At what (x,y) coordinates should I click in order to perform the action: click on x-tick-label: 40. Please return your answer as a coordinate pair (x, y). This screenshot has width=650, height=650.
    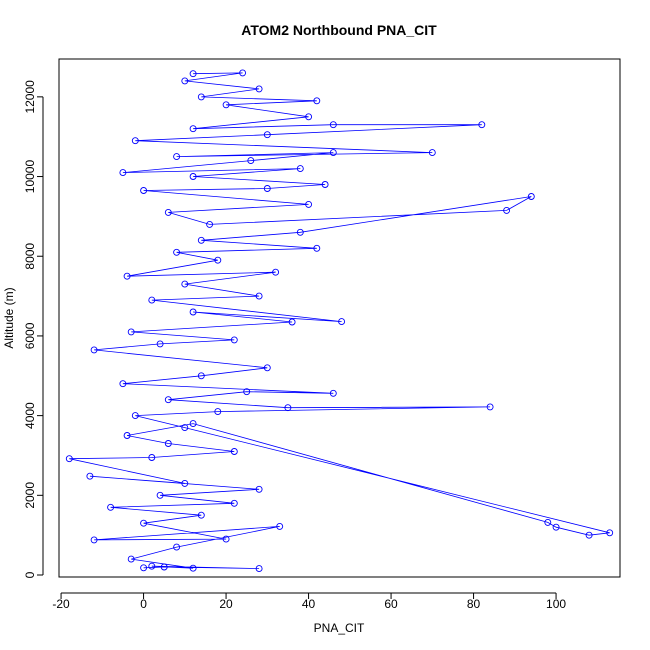
    Looking at the image, I should click on (309, 604).